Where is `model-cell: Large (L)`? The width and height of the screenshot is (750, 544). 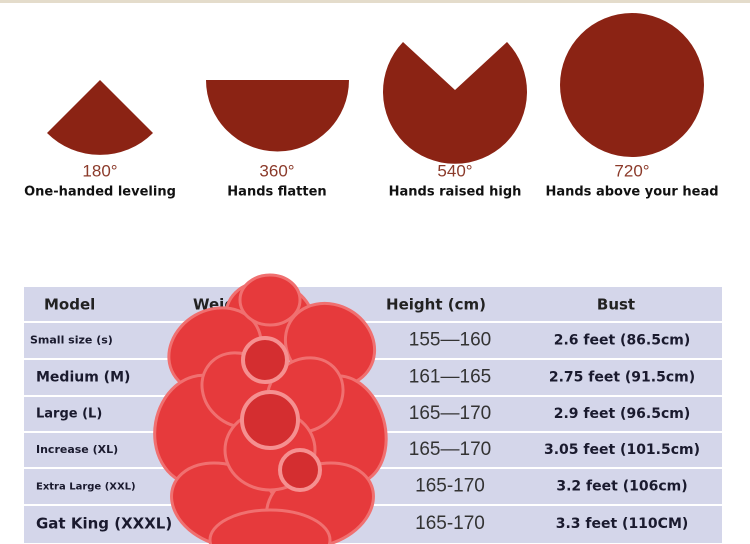 model-cell: Large (L) is located at coordinates (69, 414).